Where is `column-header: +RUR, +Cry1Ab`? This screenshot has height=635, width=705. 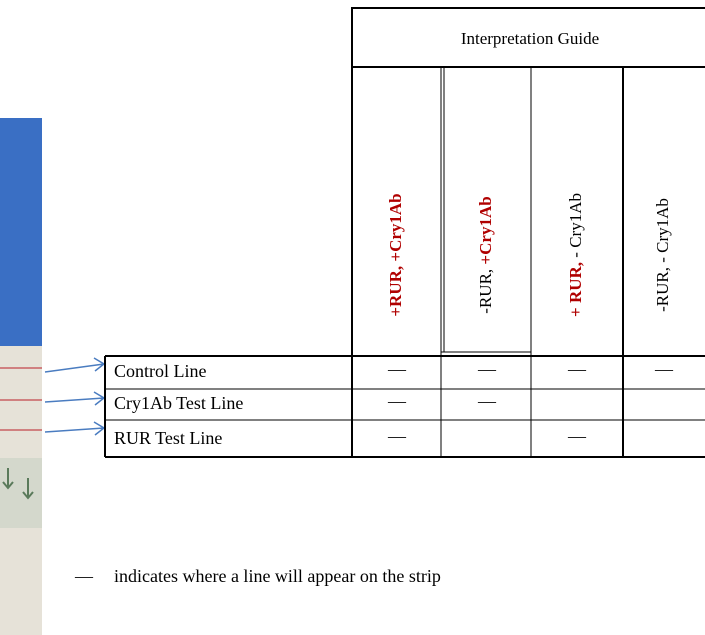 column-header: +RUR, +Cry1Ab is located at coordinates (395, 254).